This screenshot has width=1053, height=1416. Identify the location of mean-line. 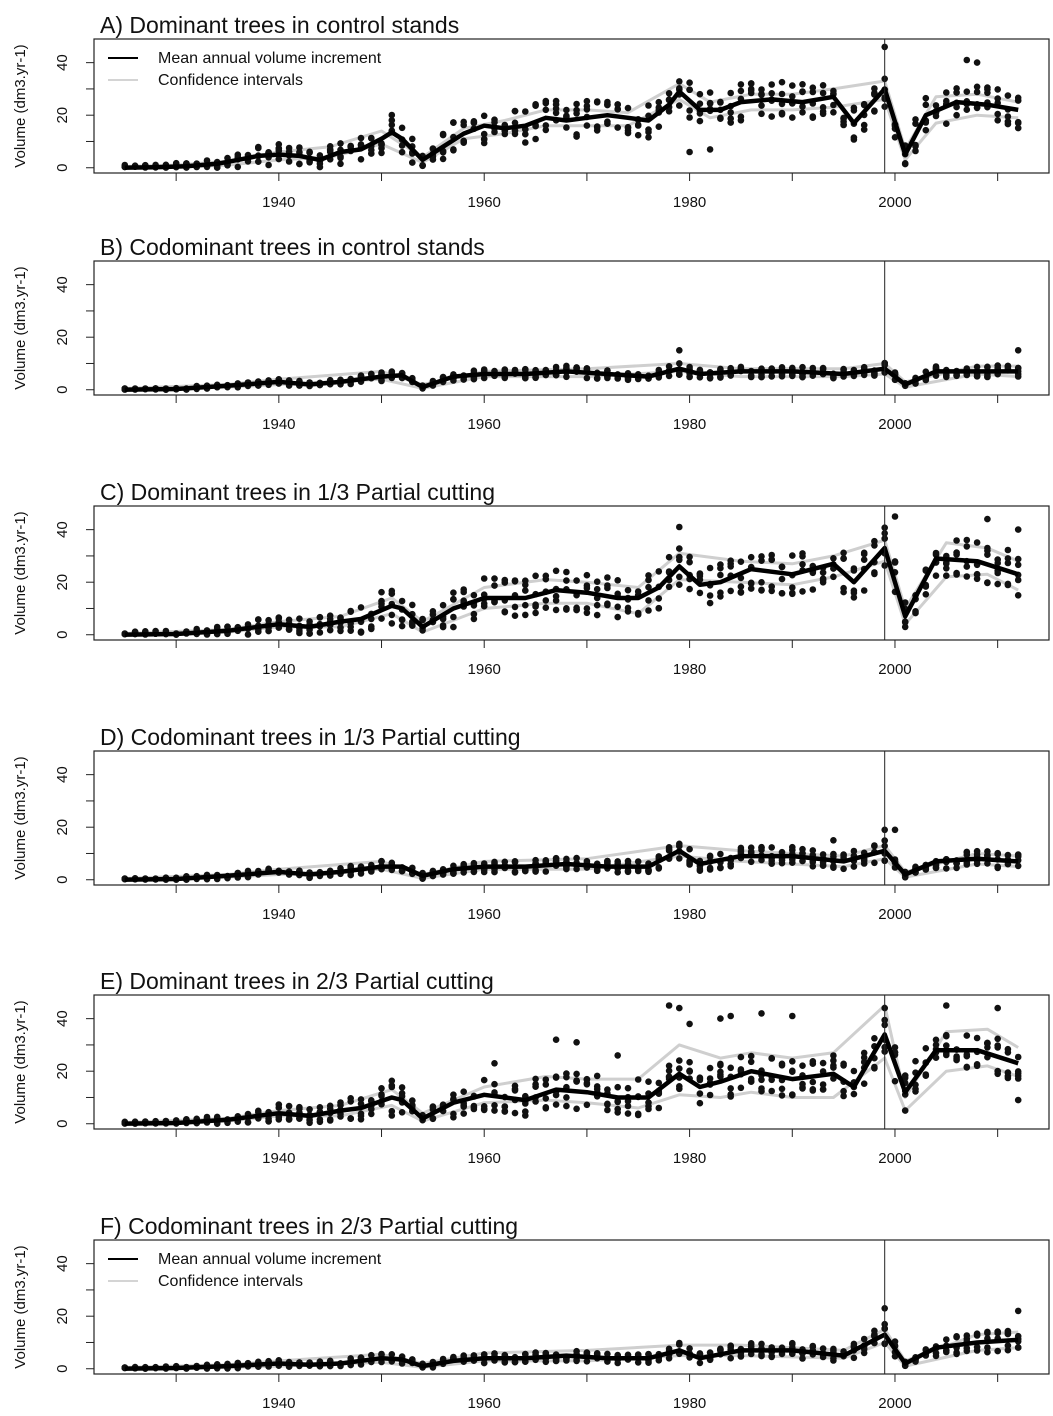
(571, 1079).